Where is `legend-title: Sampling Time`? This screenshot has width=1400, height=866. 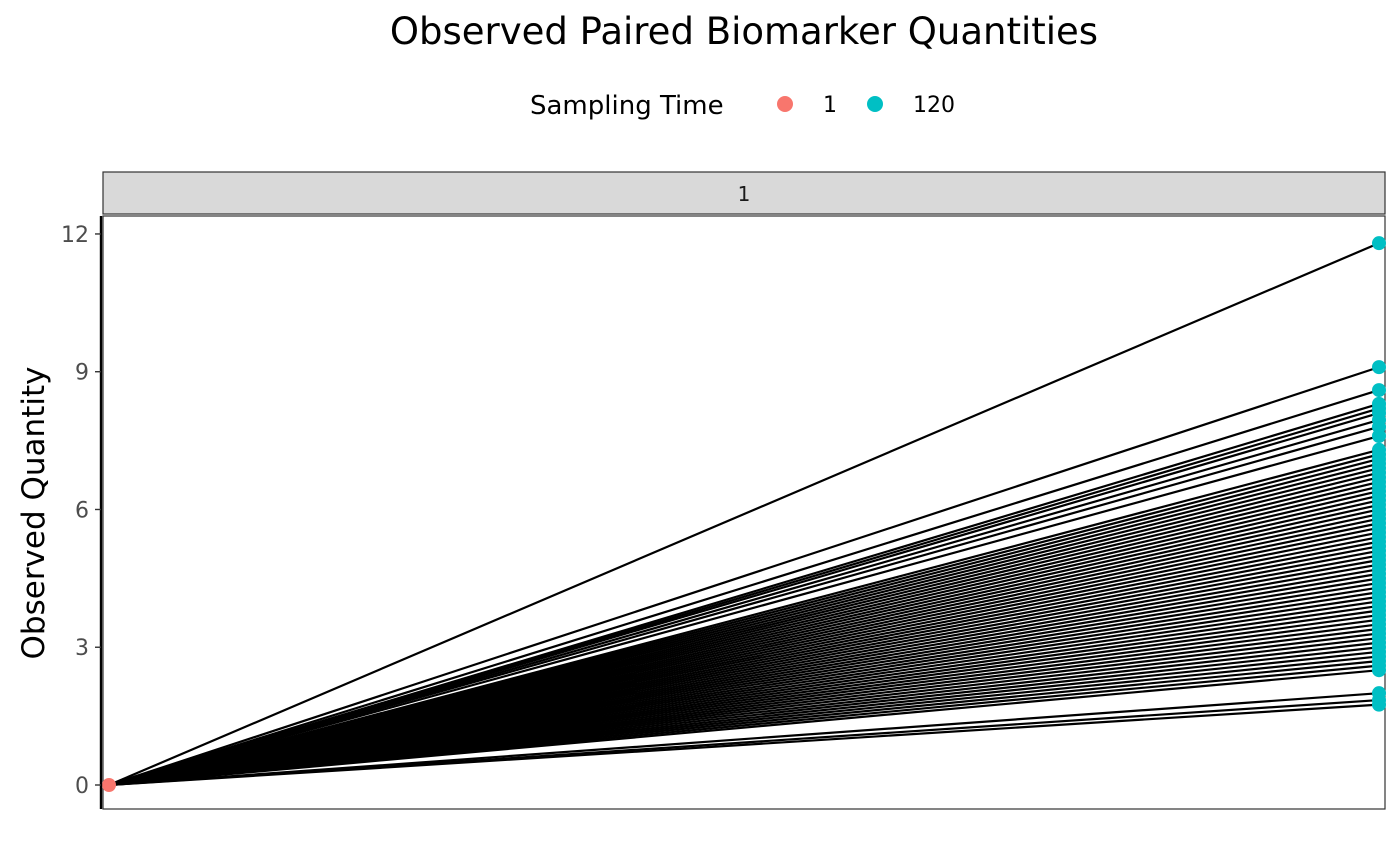 legend-title: Sampling Time is located at coordinates (627, 106).